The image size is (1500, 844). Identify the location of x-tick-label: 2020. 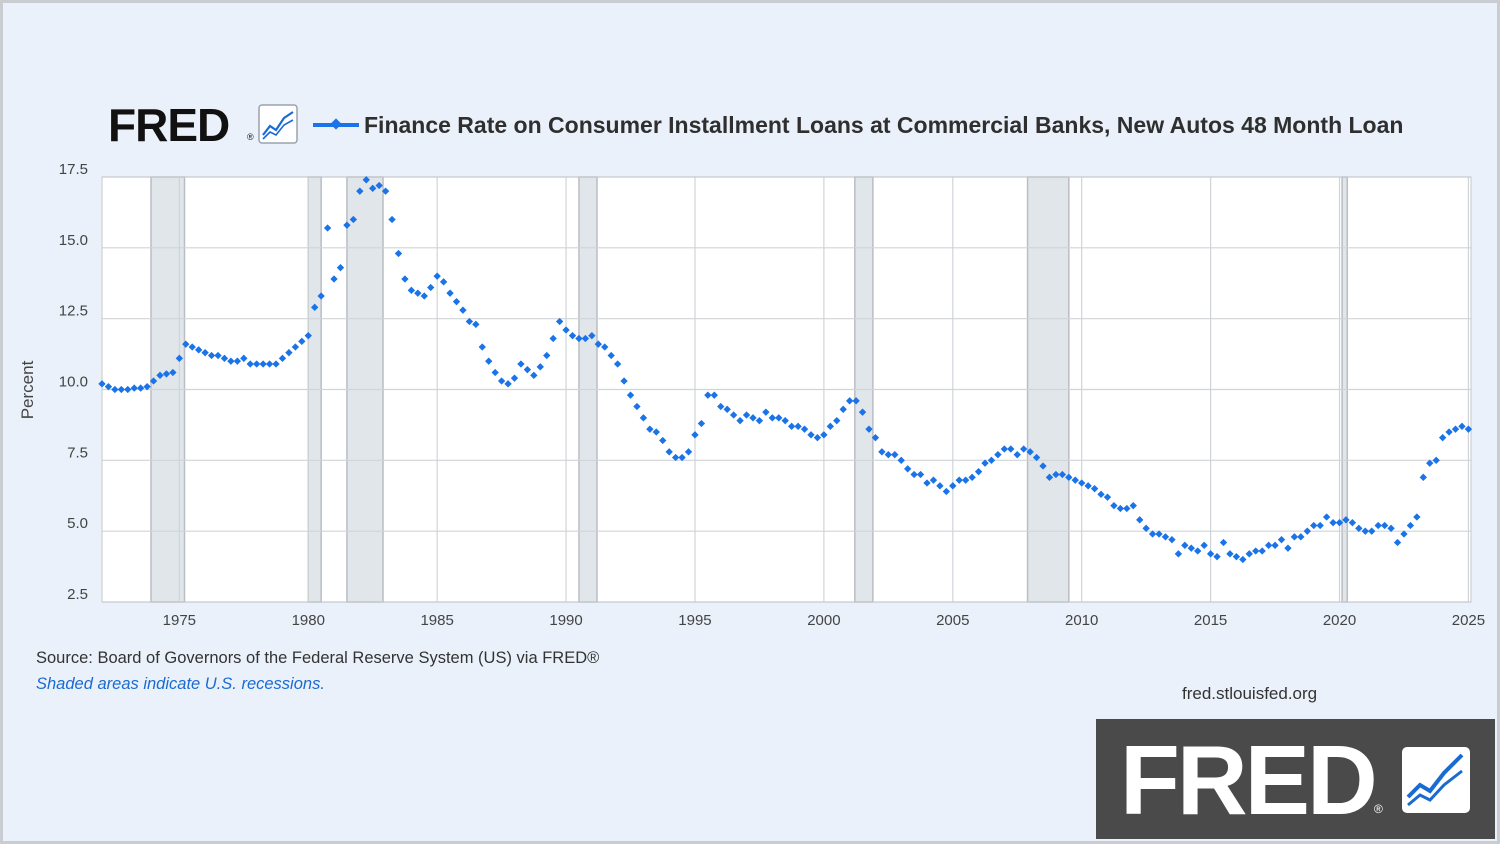
(1339, 620).